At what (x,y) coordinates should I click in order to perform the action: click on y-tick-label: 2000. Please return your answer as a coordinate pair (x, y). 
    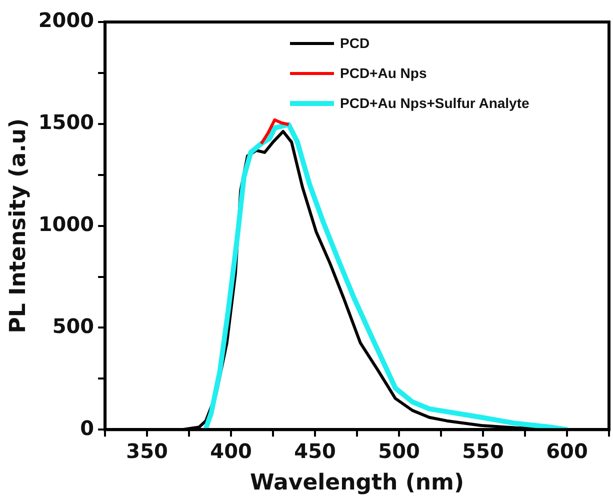
    Looking at the image, I should click on (66, 20).